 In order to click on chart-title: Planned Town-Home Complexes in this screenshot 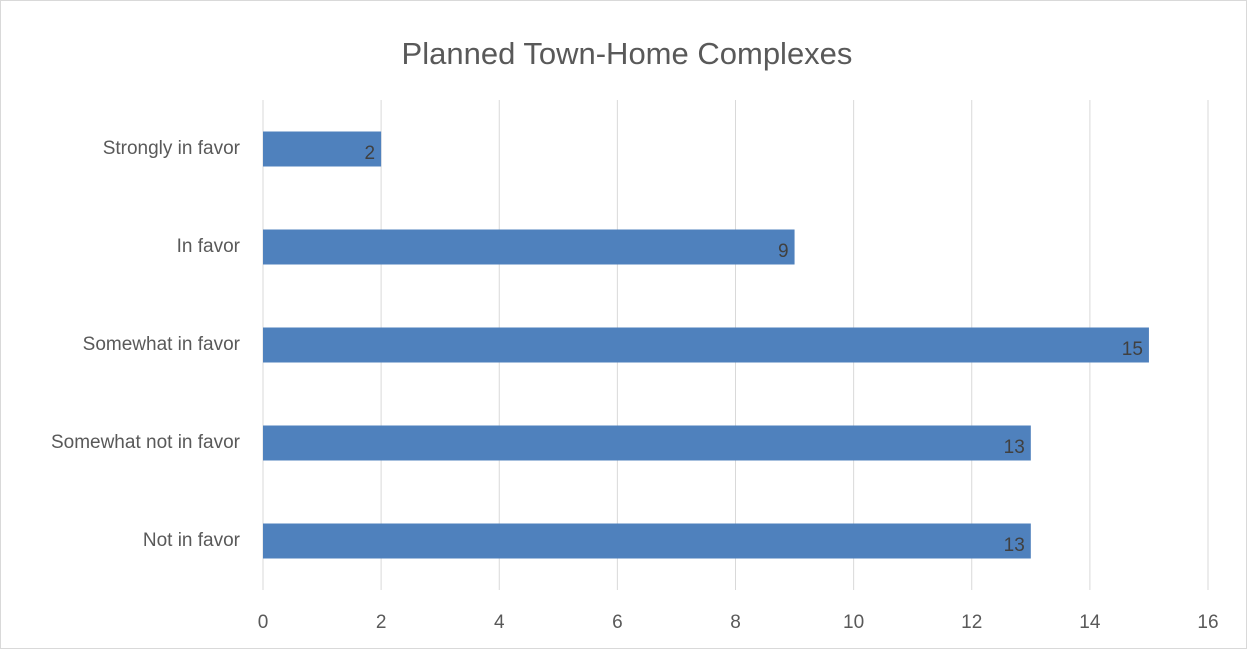, I will do `click(627, 53)`.